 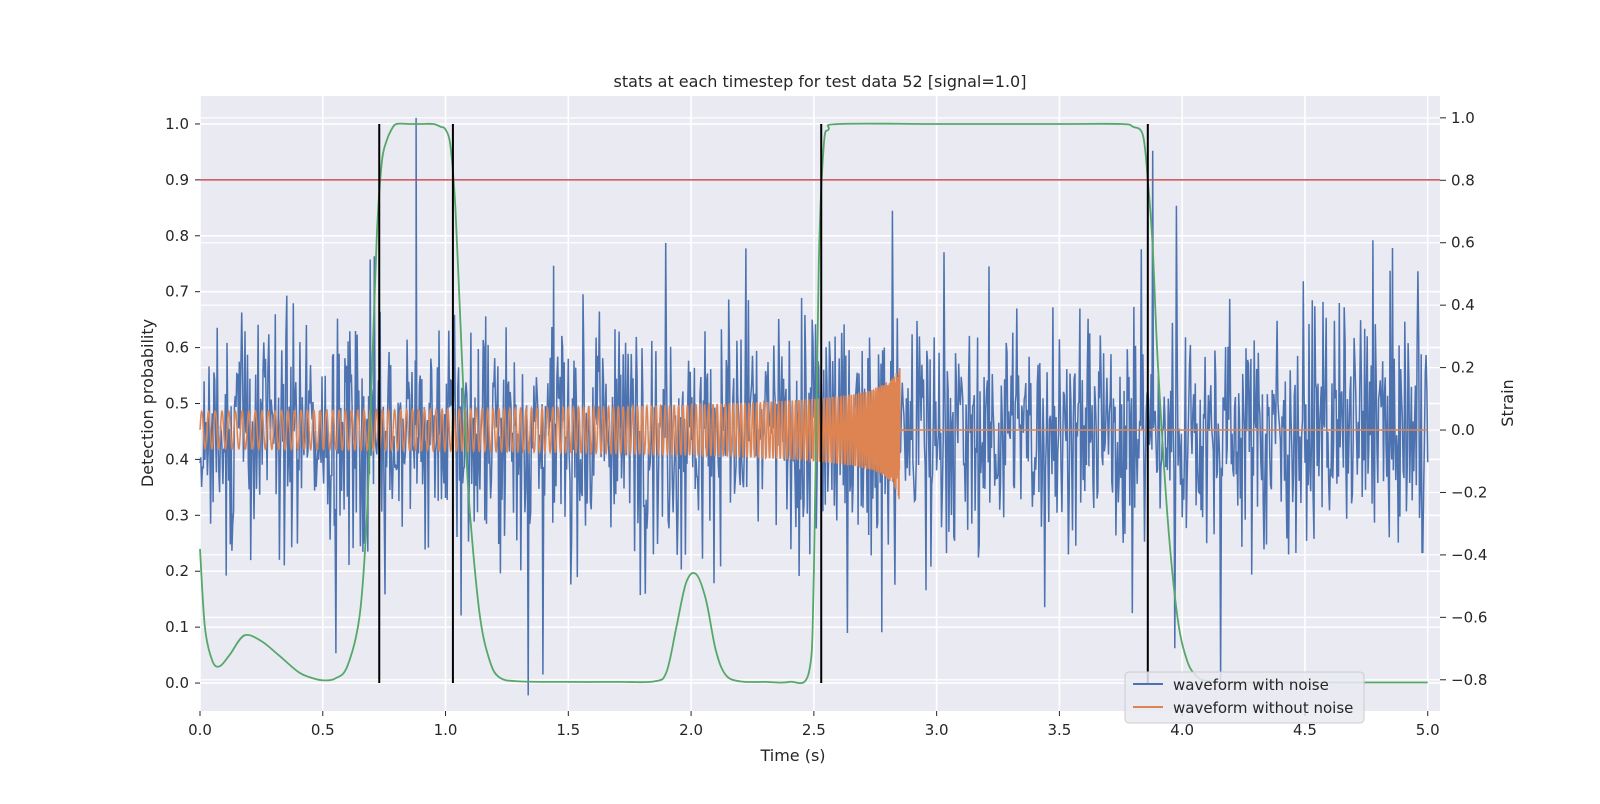 I want to click on x-tick-label-9: 4.5, so click(x=1305, y=730).